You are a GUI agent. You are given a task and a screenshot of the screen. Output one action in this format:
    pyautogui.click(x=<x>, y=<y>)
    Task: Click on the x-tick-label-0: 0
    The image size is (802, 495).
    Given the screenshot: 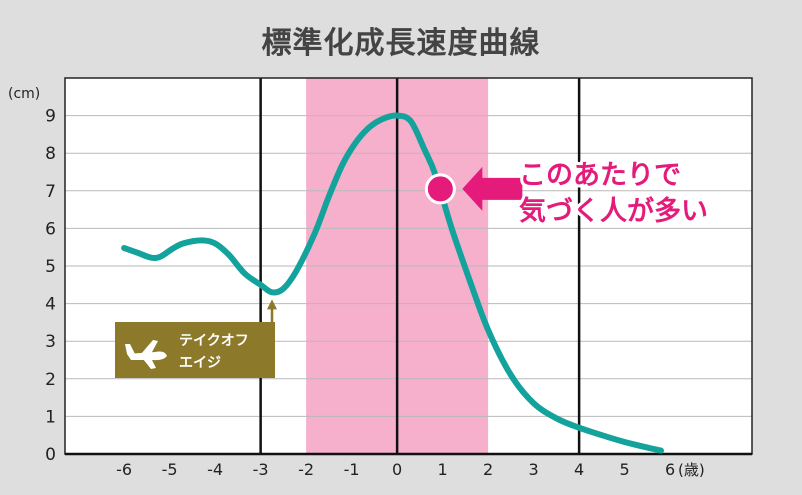 What is the action you would take?
    pyautogui.click(x=397, y=469)
    